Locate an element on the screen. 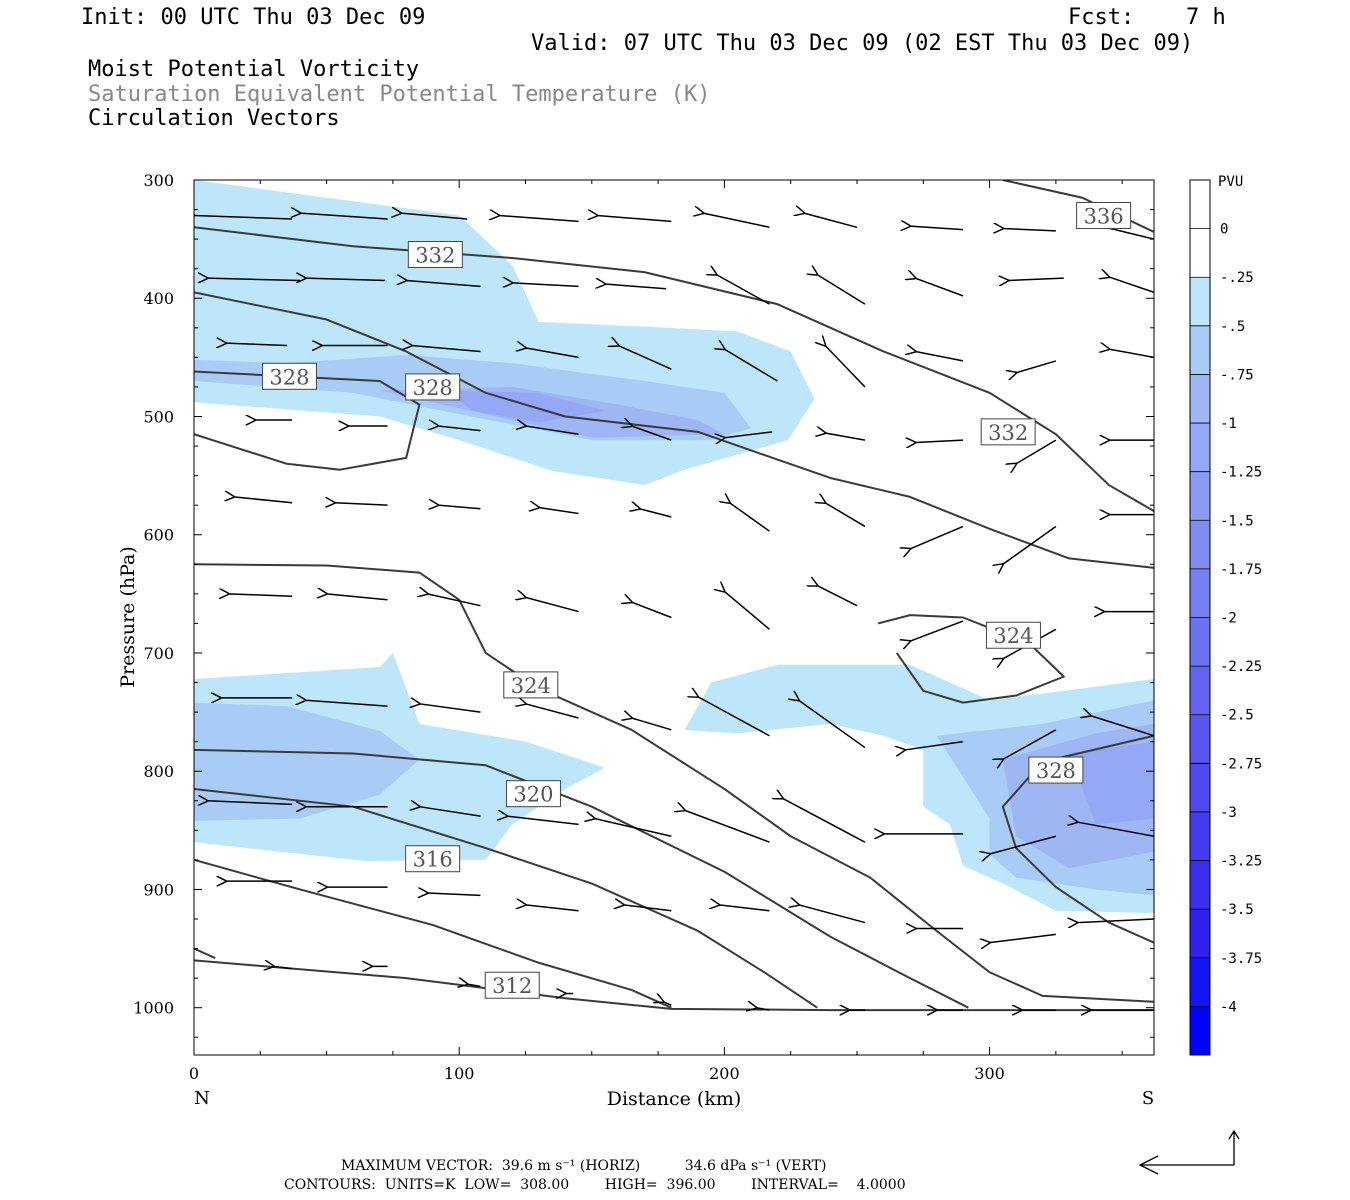 The image size is (1350, 1200). contour-label: 336 is located at coordinates (1104, 216).